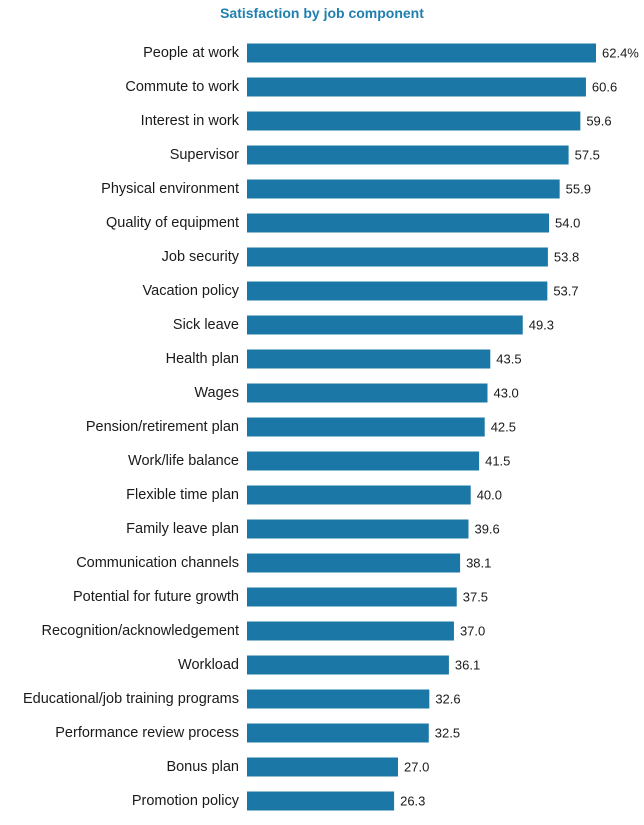 The height and width of the screenshot is (825, 644). What do you see at coordinates (202, 359) in the screenshot?
I see `category-label: Health plan` at bounding box center [202, 359].